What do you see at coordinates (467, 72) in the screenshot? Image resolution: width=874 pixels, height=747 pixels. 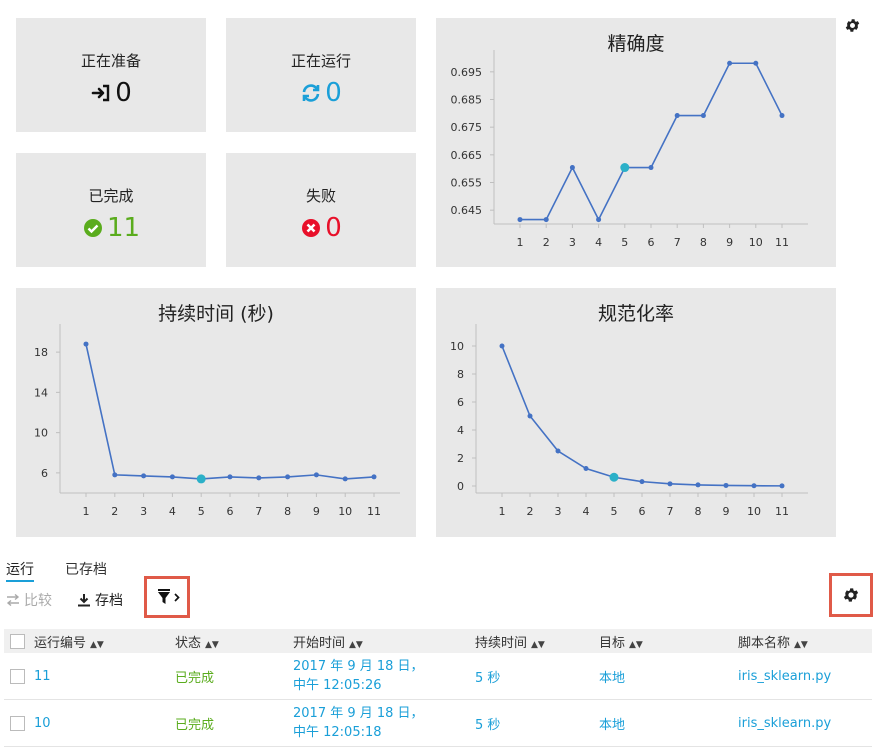 I see `y-tick-label: 0.695` at bounding box center [467, 72].